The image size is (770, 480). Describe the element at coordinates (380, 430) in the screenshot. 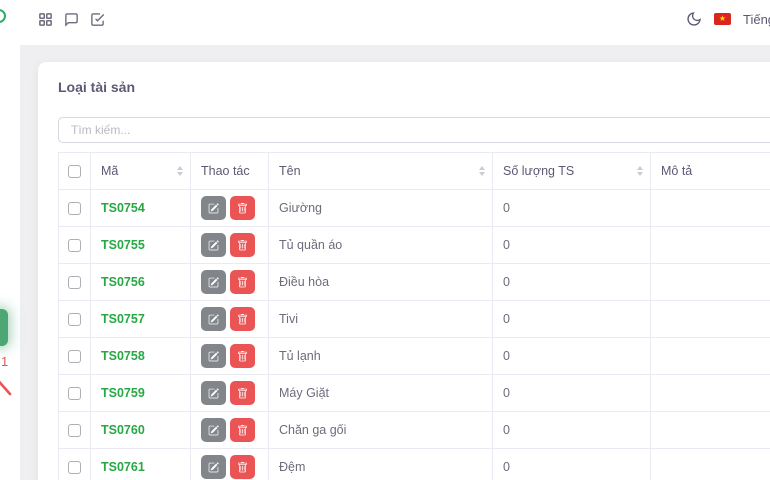

I see `row-name-cell: Chăn ga gối` at that location.